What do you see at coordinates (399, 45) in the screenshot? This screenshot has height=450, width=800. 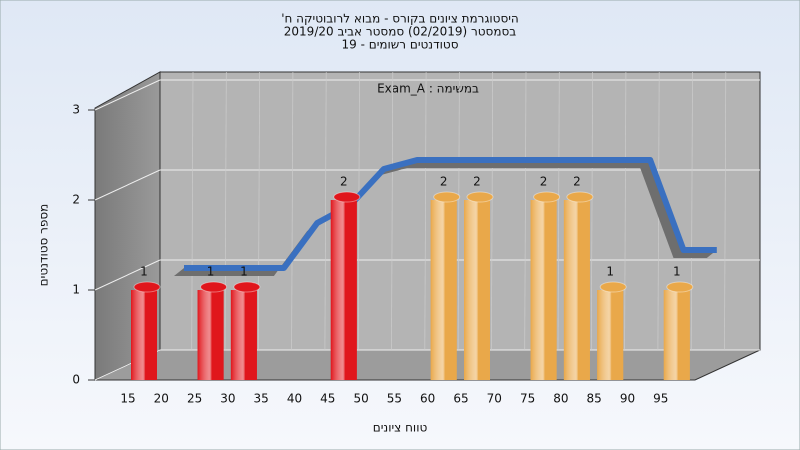 I see `title-line: סטודנטים רשומים - 19` at bounding box center [399, 45].